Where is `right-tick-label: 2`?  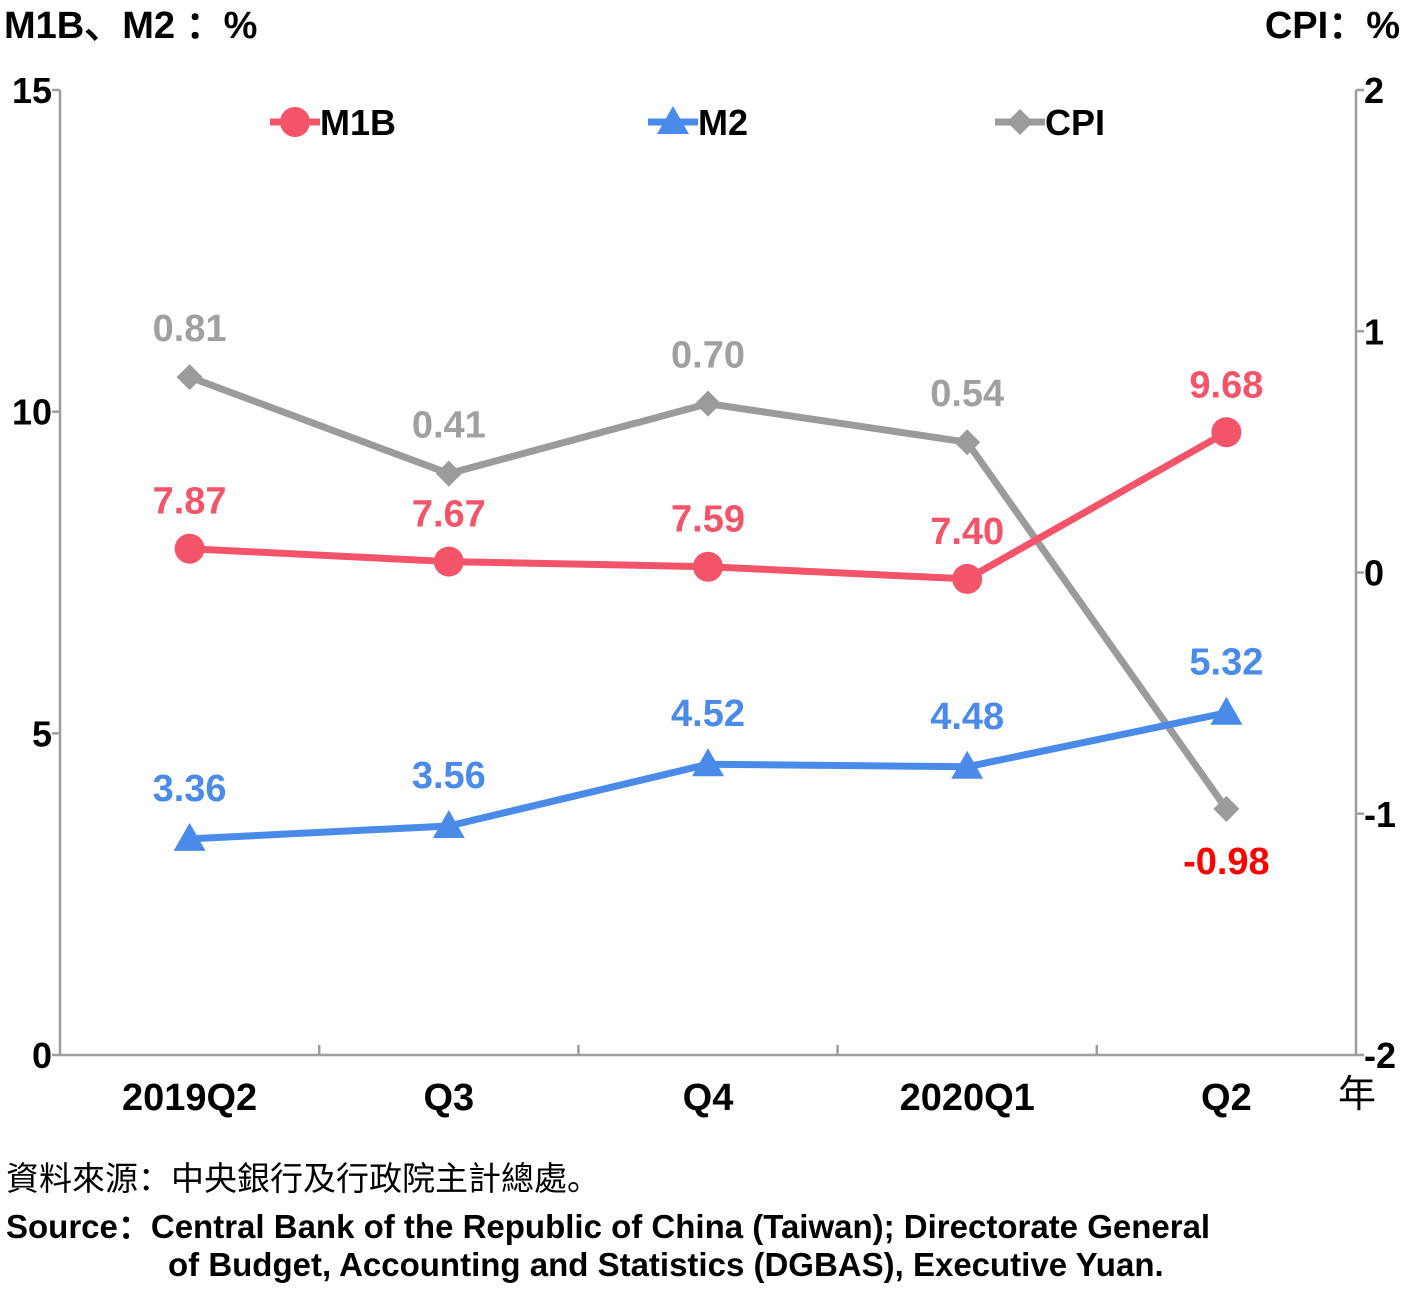
right-tick-label: 2 is located at coordinates (1374, 90).